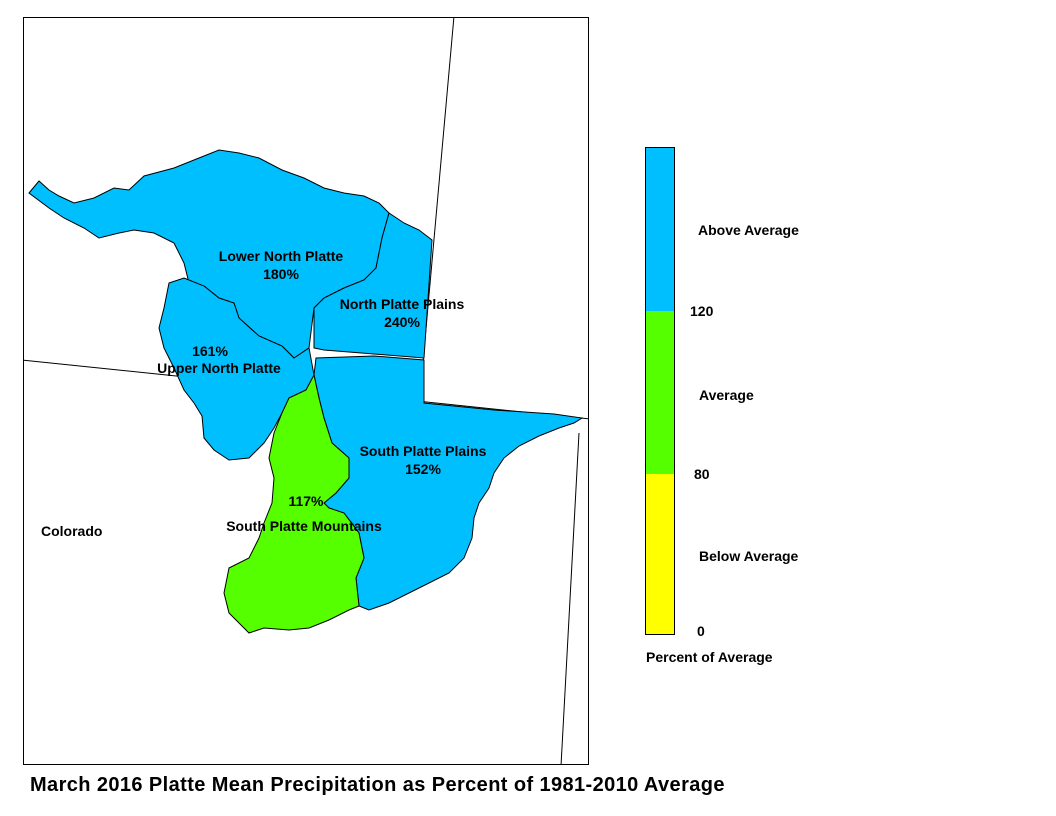  I want to click on label-upper-north-platte-name: Upper North Platte, so click(219, 368).